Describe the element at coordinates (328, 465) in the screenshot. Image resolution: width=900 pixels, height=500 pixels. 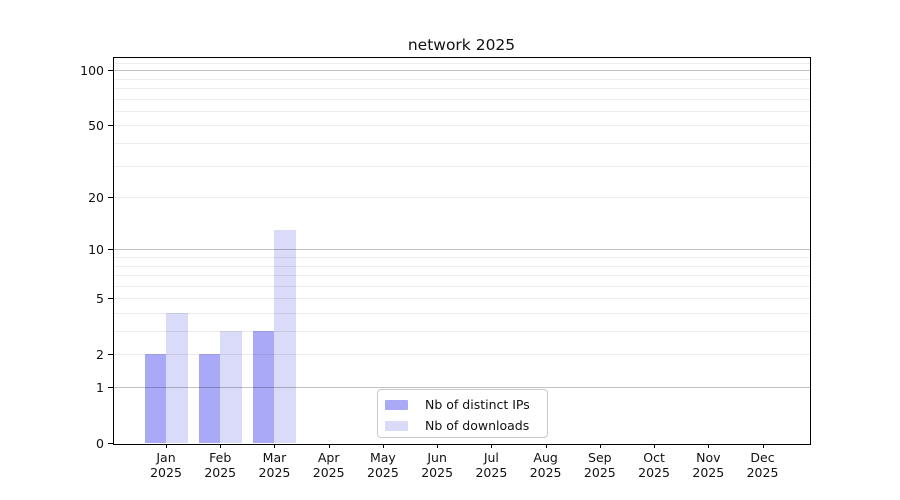
I see `x-tick-label: Apr 2025` at that location.